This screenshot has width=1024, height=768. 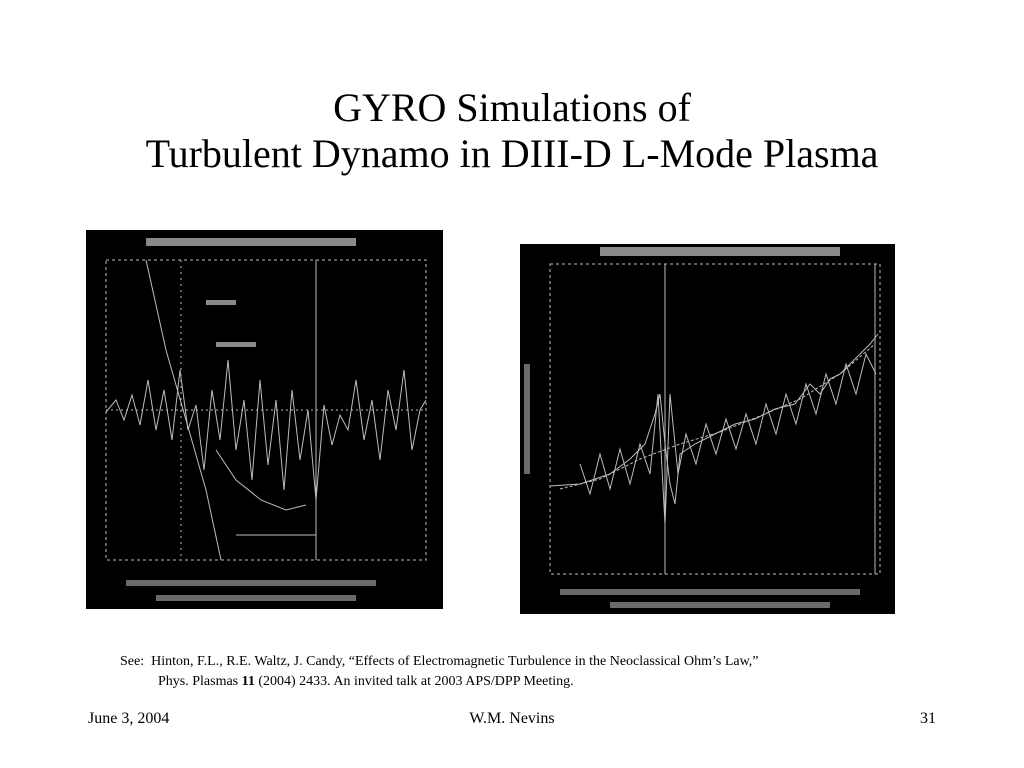 What do you see at coordinates (928, 718) in the screenshot?
I see `footer-page-number: 31` at bounding box center [928, 718].